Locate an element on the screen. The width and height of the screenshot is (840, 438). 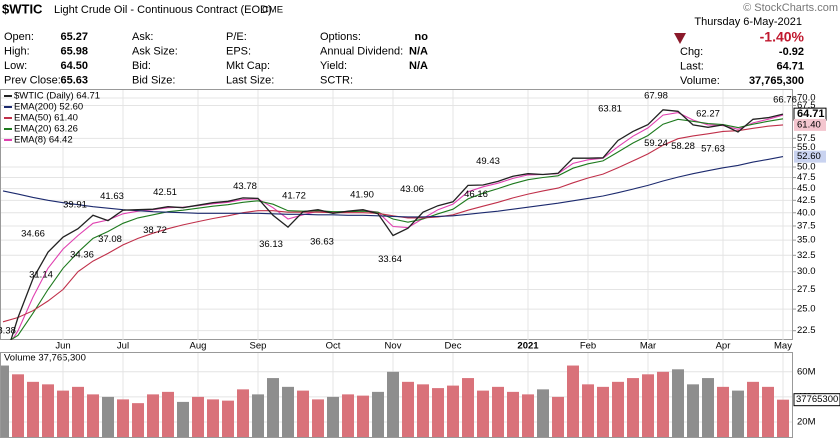
quote-value: 65.63 is located at coordinates (74, 80).